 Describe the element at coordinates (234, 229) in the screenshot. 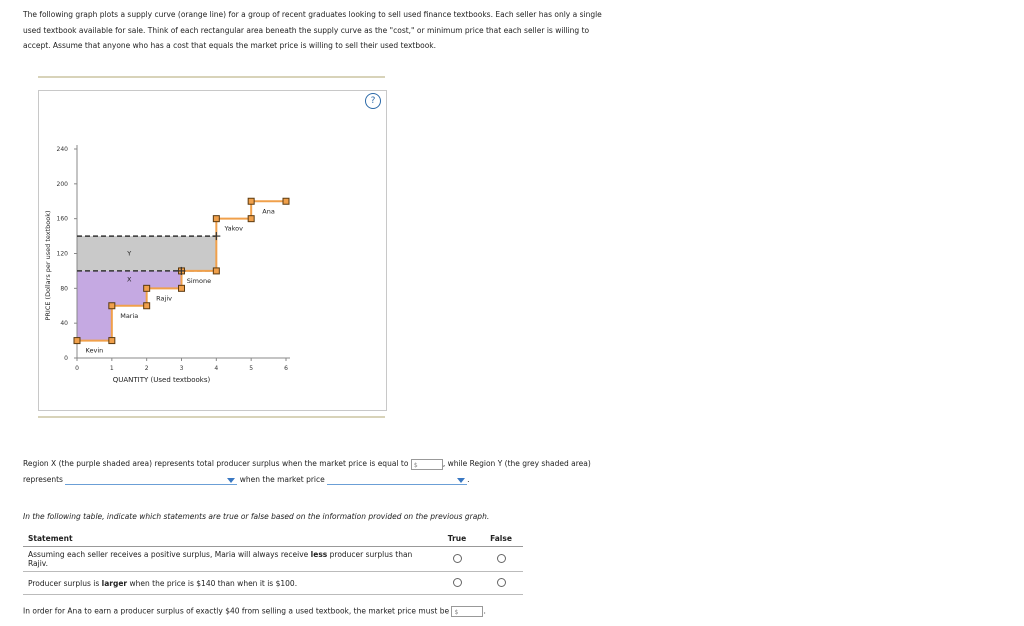

I see `seller-label: Yakov` at that location.